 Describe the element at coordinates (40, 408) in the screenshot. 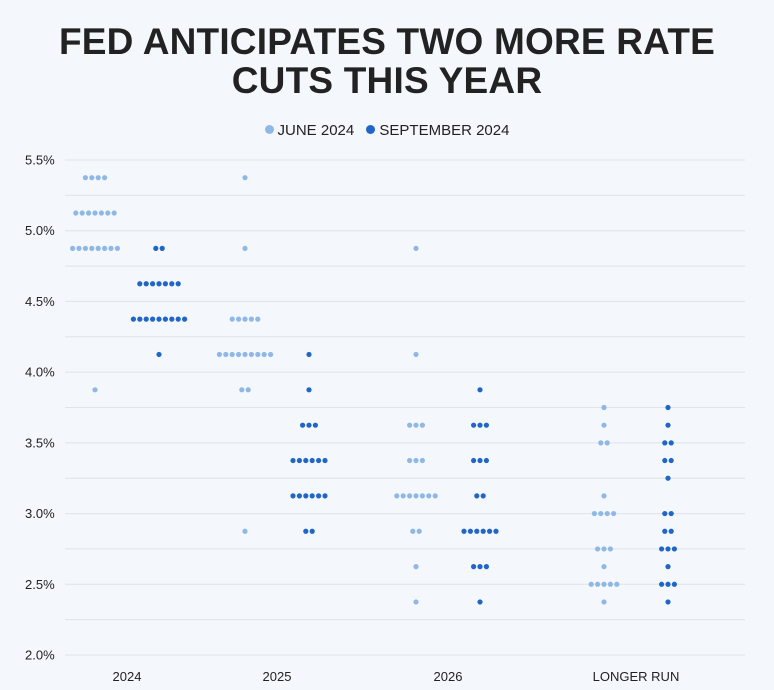

I see `y-axis: 2.0% 2.5% 3.0% 3.5% 4.0% 4.5% 5.0% 5.5%` at that location.